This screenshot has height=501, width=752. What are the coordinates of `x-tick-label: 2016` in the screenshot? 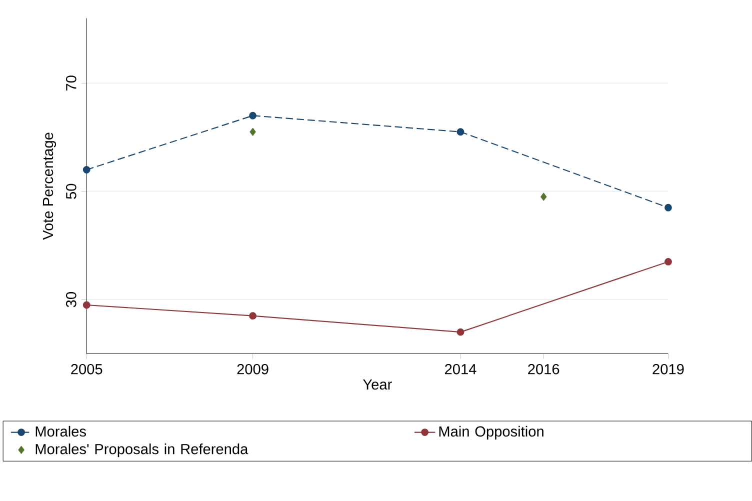 It's located at (544, 369).